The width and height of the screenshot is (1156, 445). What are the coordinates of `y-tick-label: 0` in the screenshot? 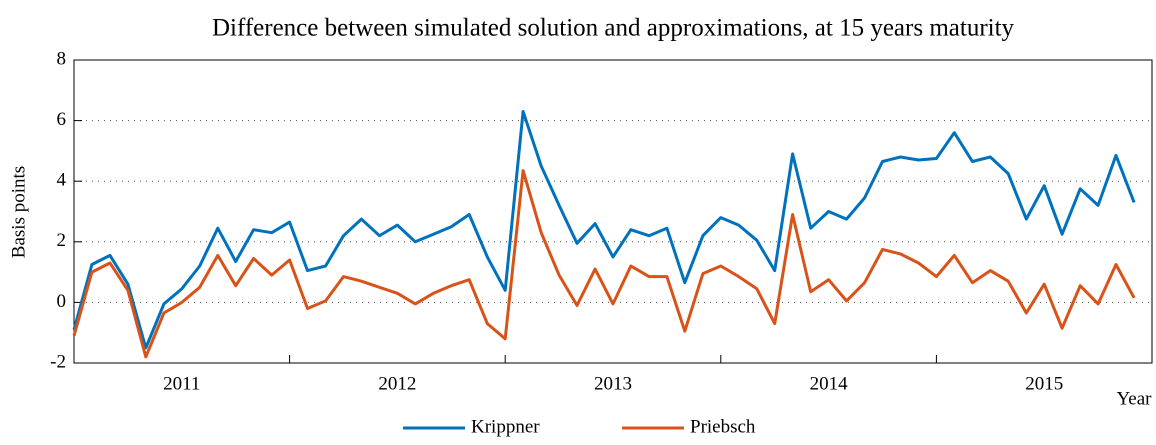 It's located at (62, 301).